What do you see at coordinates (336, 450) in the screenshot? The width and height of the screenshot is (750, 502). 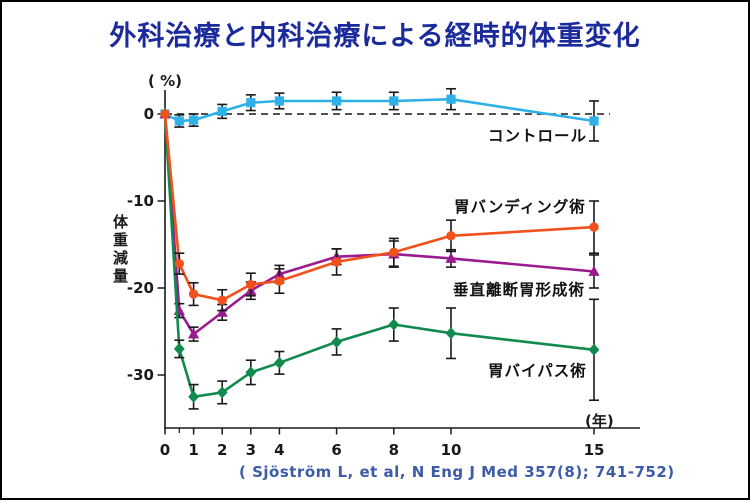 I see `x-tick-label: 6` at bounding box center [336, 450].